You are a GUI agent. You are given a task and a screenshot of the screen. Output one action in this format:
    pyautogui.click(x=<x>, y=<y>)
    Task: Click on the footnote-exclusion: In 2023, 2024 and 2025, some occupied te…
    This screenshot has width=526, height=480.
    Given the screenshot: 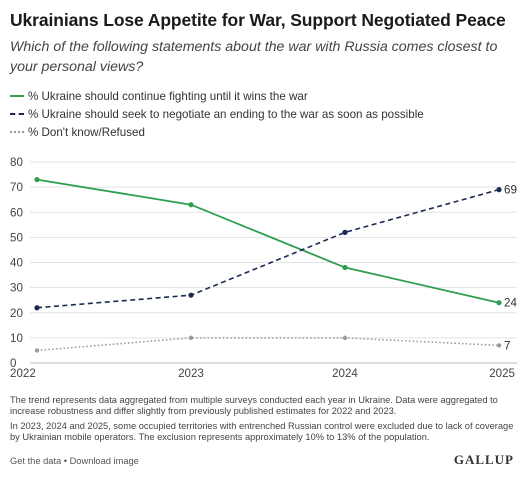 What is the action you would take?
    pyautogui.click(x=262, y=431)
    